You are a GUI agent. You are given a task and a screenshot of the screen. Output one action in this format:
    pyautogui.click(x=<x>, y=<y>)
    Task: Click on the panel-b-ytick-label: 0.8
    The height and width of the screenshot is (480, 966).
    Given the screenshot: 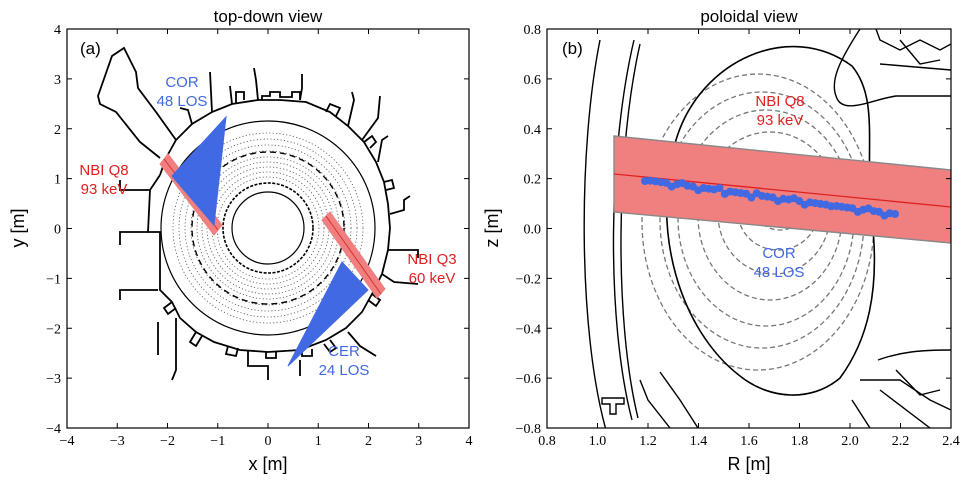 What is the action you would take?
    pyautogui.click(x=533, y=30)
    